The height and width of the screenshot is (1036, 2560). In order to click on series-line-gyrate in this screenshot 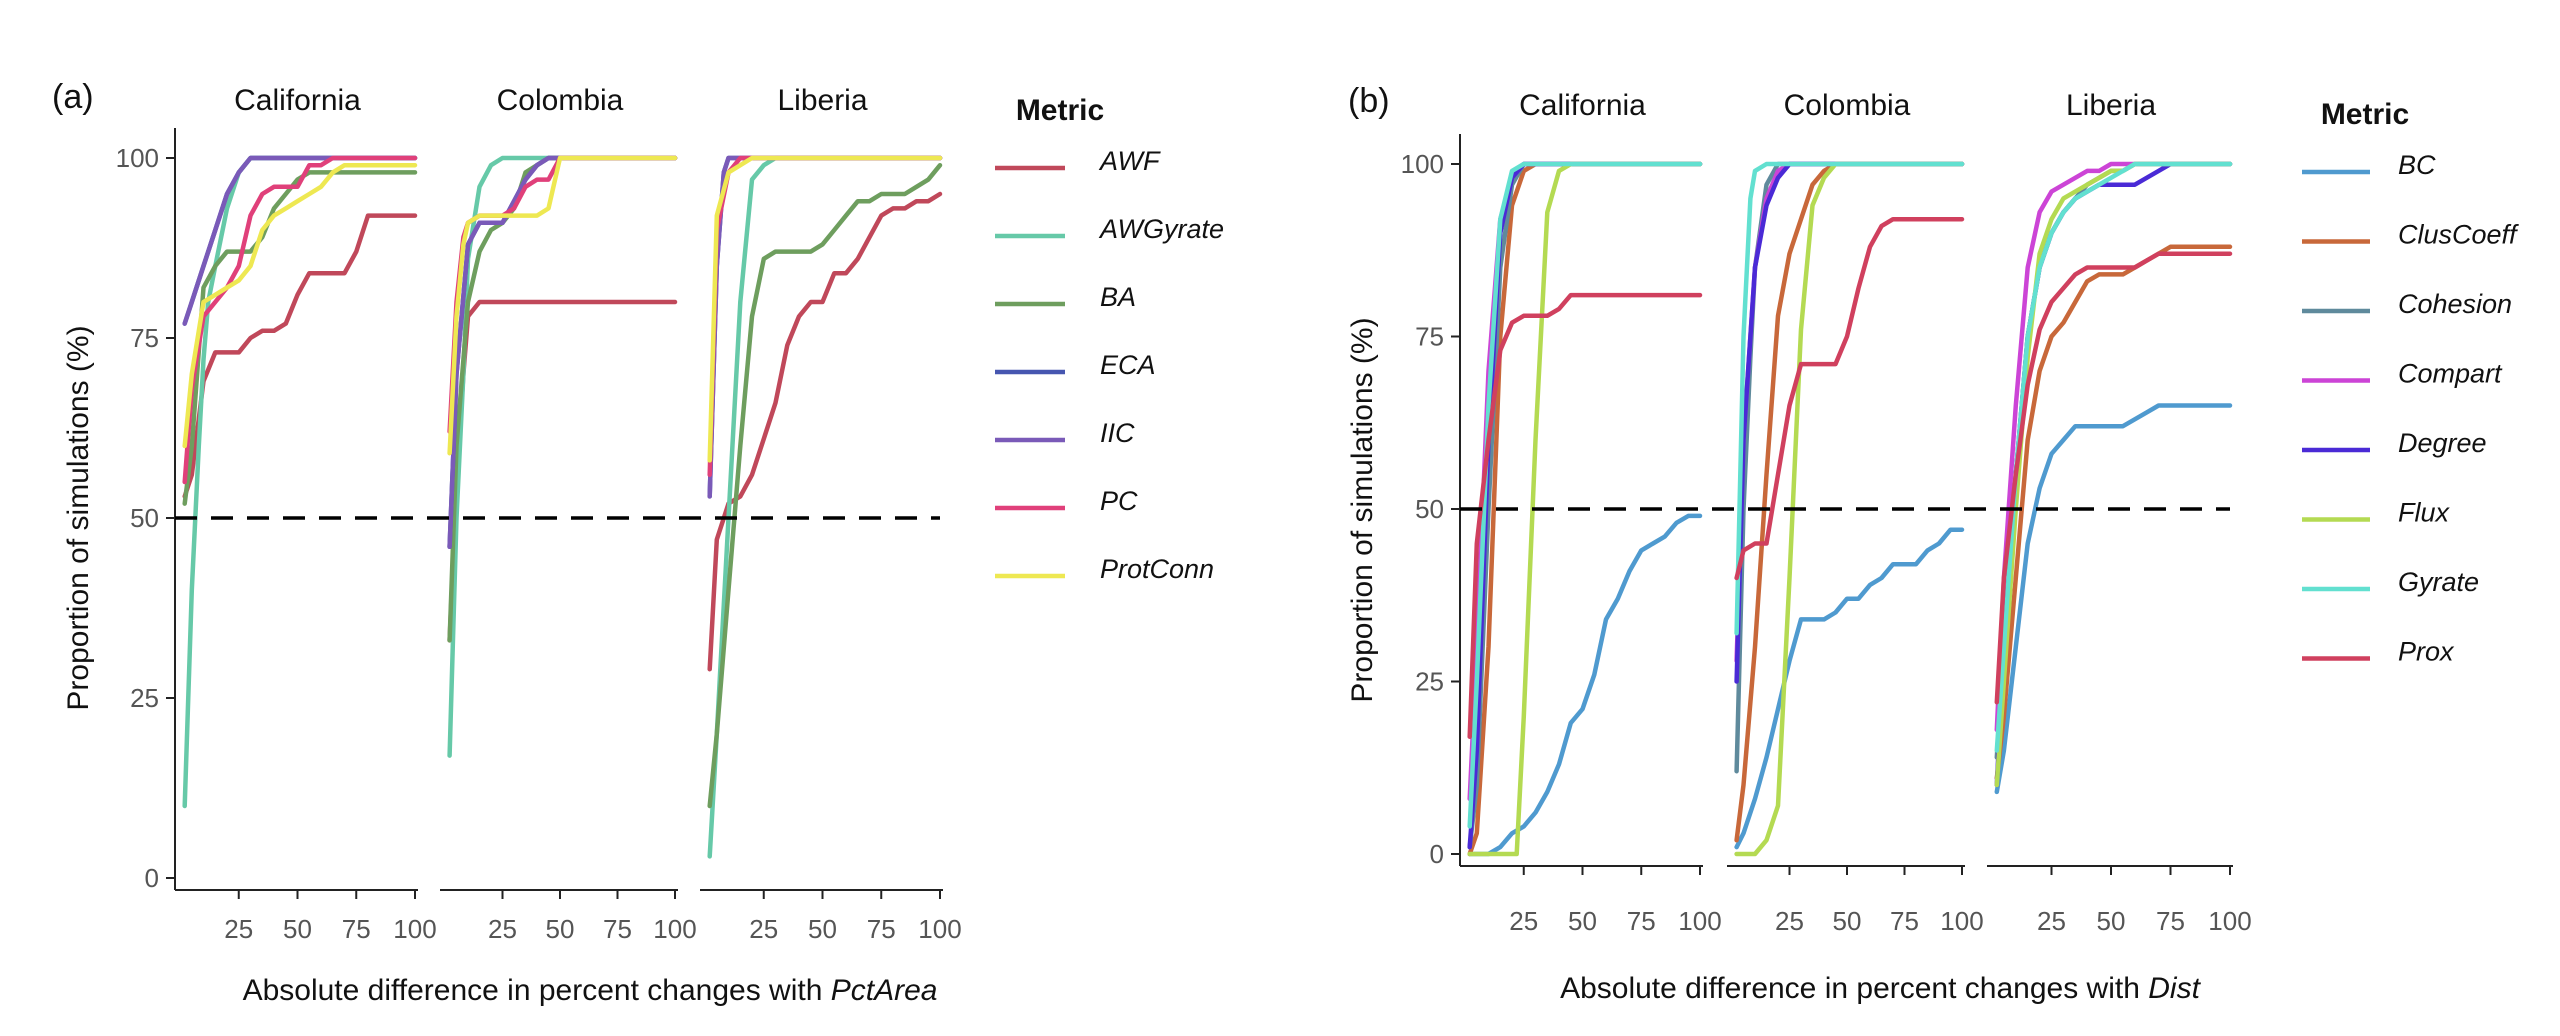, I will do `click(1585, 495)`.